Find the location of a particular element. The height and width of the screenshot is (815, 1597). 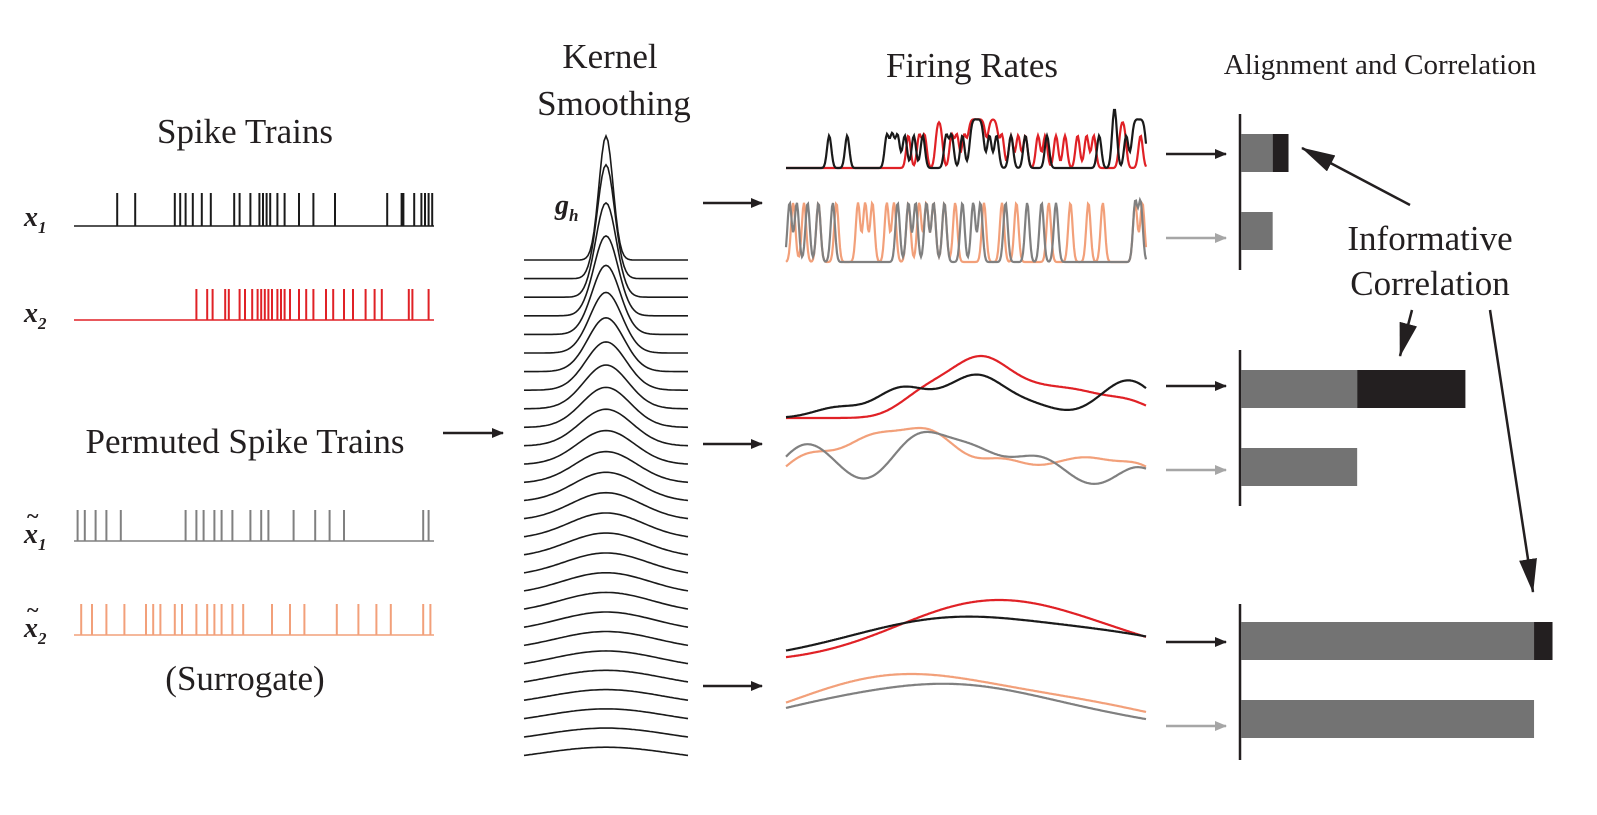

kernel-panel: Kernel Smoothing gh is located at coordinates (607, 397).